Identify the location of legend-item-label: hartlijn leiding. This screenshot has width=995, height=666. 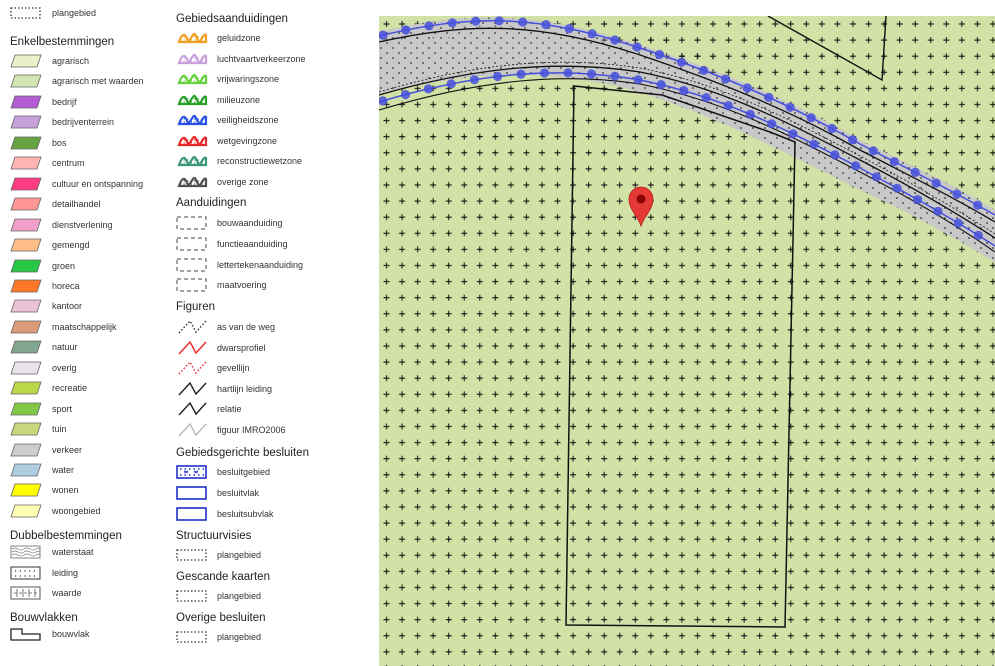
(245, 388).